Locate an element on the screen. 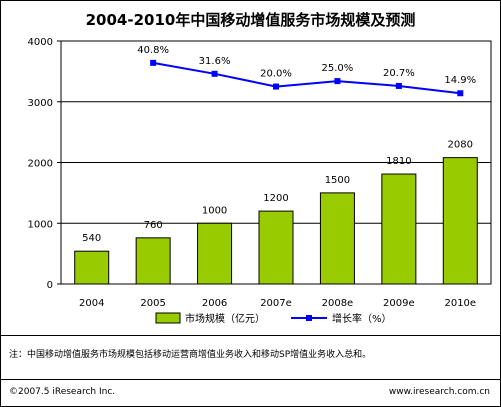 This screenshot has width=501, height=407. x-tick-label: 2005 is located at coordinates (152, 303).